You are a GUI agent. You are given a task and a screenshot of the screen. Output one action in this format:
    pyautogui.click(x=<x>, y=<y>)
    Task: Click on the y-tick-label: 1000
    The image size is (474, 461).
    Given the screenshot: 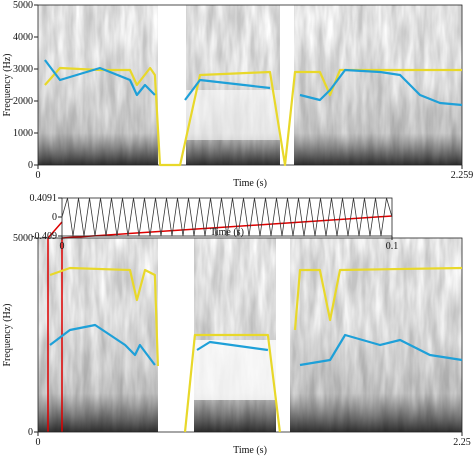 What is the action you would take?
    pyautogui.click(x=23, y=133)
    